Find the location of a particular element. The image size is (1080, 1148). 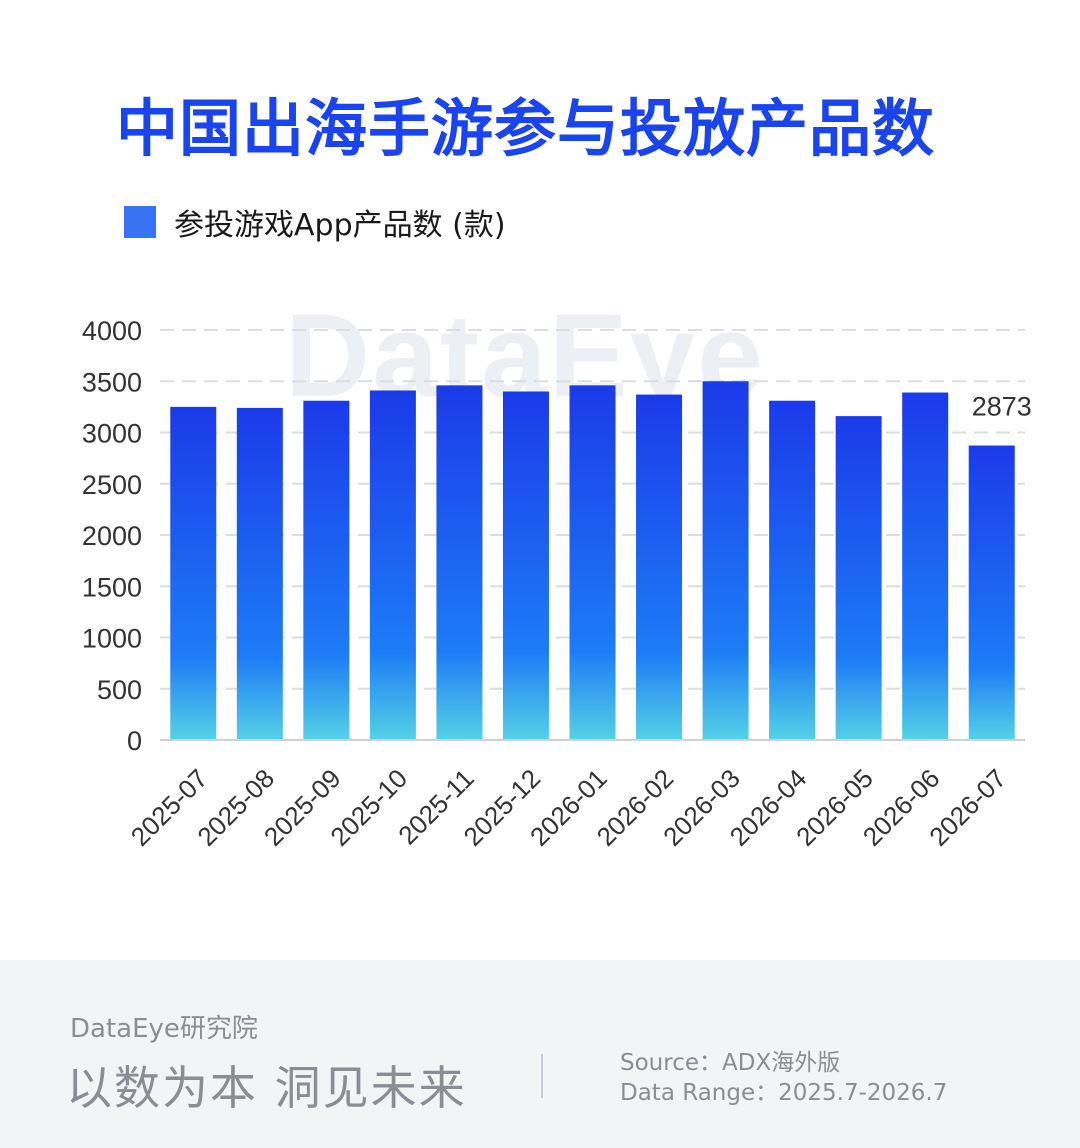

legend-label: 参投游戏App产品数 (款) is located at coordinates (340, 225).